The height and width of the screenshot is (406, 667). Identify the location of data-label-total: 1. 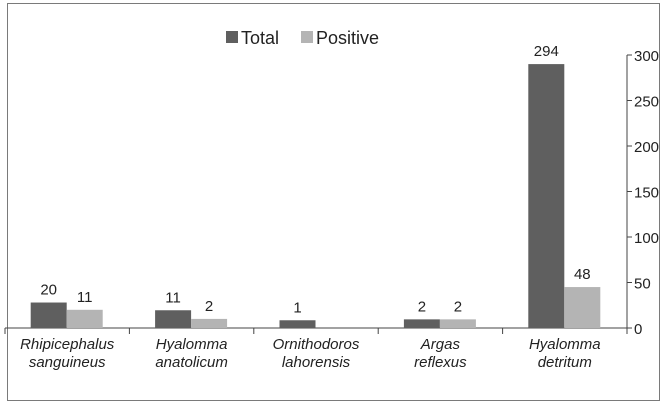
(297, 307).